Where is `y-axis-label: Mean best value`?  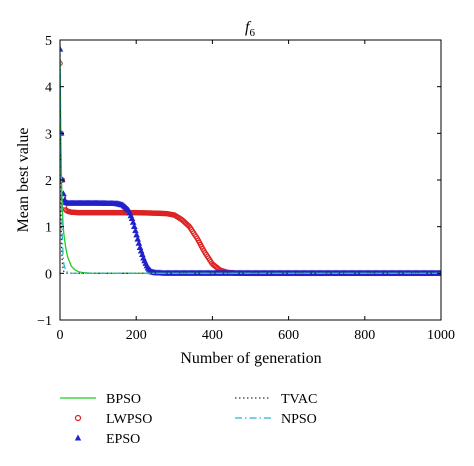 y-axis-label: Mean best value is located at coordinates (23, 180).